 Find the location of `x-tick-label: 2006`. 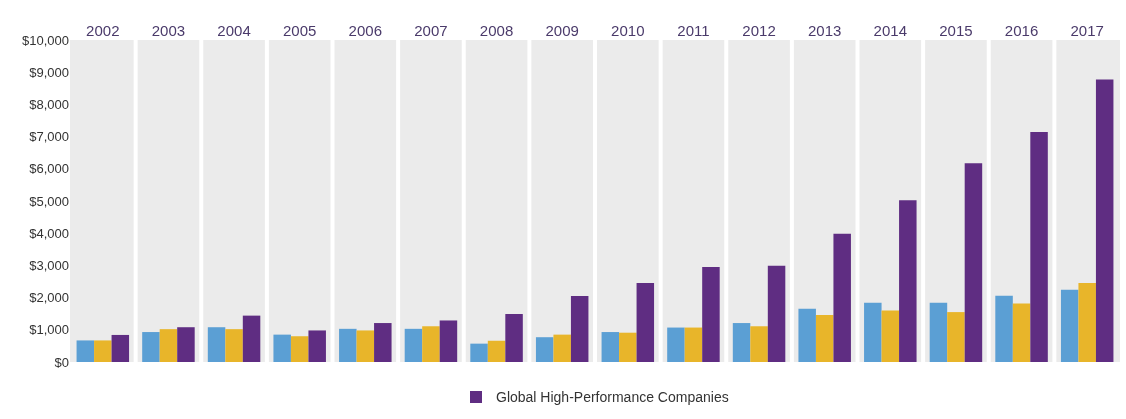

x-tick-label: 2006 is located at coordinates (365, 30).